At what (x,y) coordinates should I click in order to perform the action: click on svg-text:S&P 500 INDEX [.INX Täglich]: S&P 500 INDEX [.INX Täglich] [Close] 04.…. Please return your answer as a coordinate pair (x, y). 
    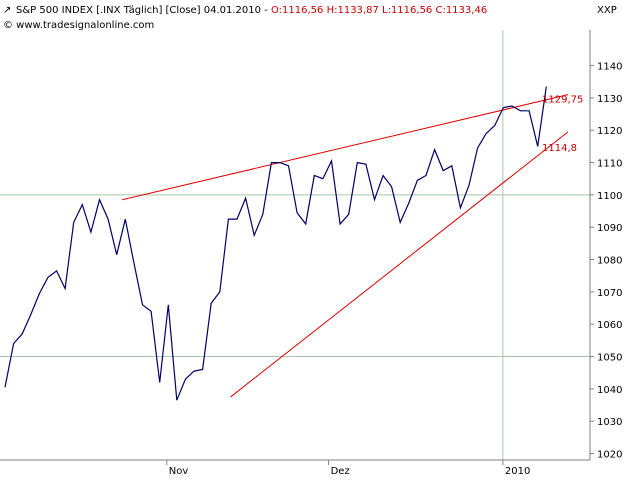
    Looking at the image, I should click on (251, 10).